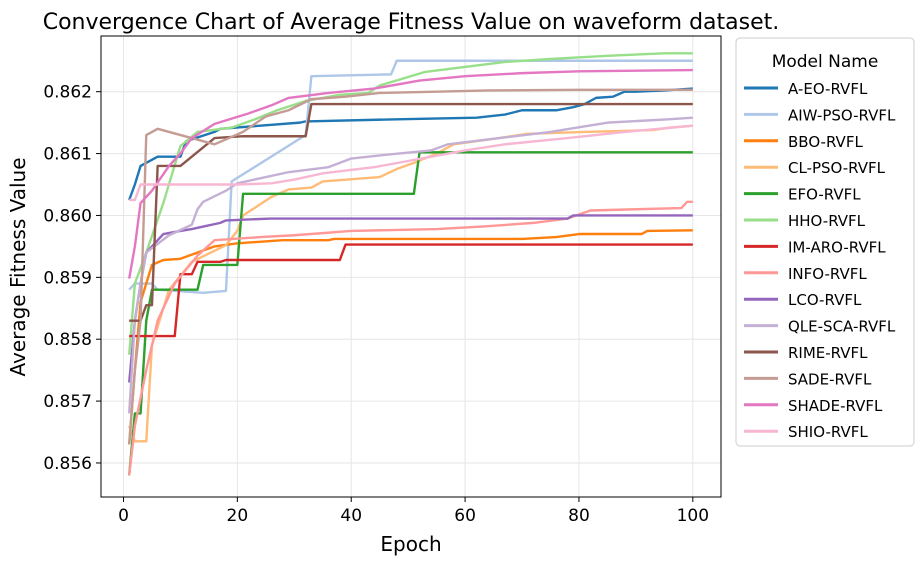 The image size is (924, 567). I want to click on y-tick-label: 0.862, so click(67, 93).